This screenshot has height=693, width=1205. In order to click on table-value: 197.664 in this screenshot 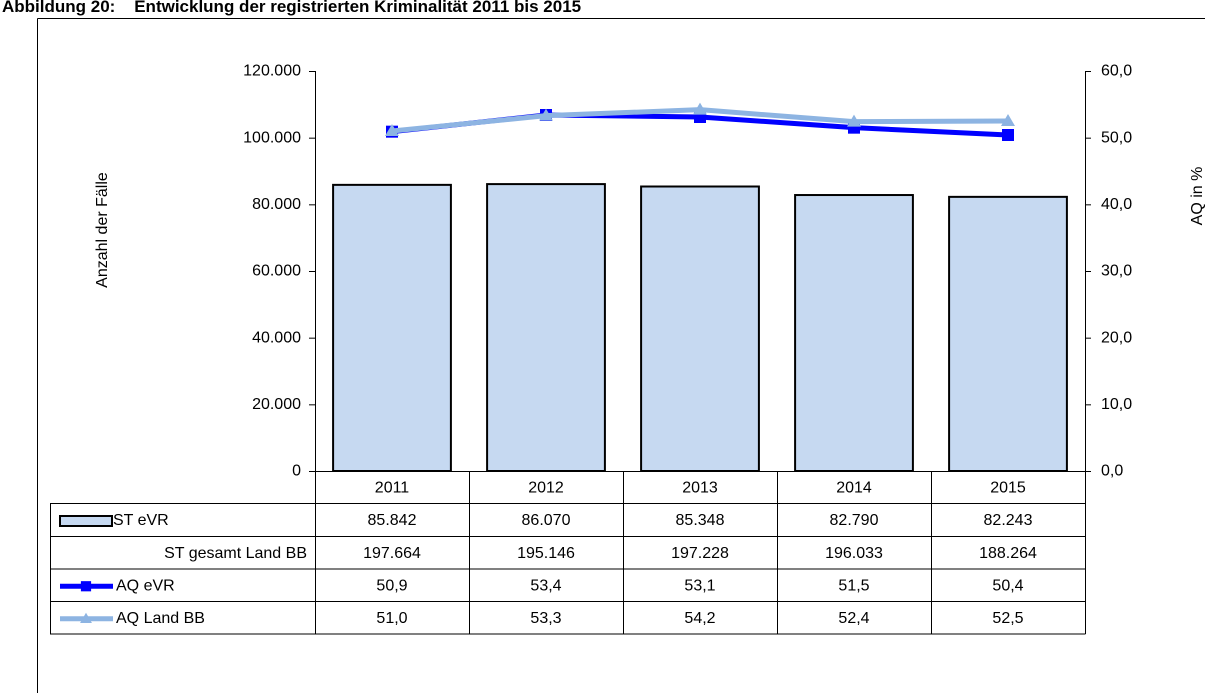, I will do `click(392, 553)`.